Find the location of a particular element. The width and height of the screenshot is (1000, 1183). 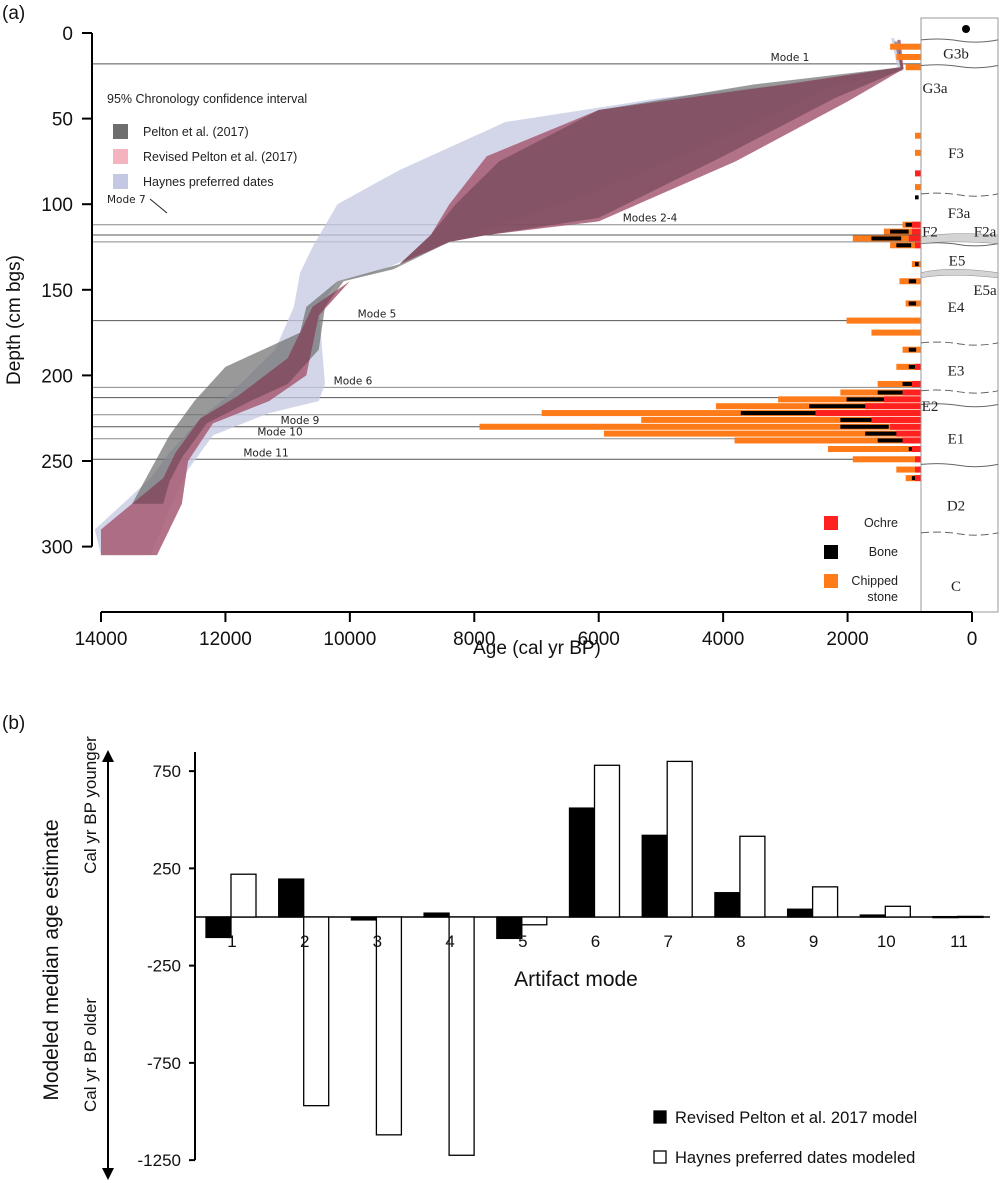

legend-label: Revised Pelton et al. (2017) is located at coordinates (220, 157).